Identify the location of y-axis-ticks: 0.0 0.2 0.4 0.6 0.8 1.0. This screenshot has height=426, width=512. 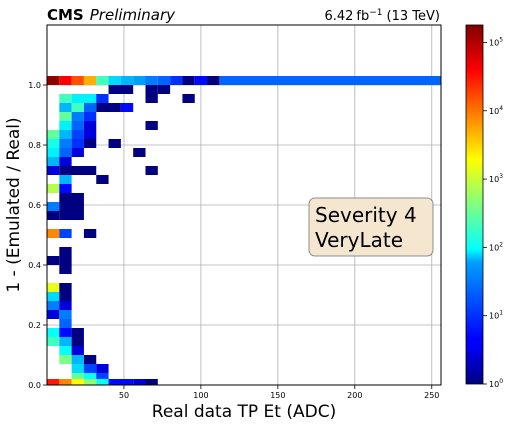
(37, 235).